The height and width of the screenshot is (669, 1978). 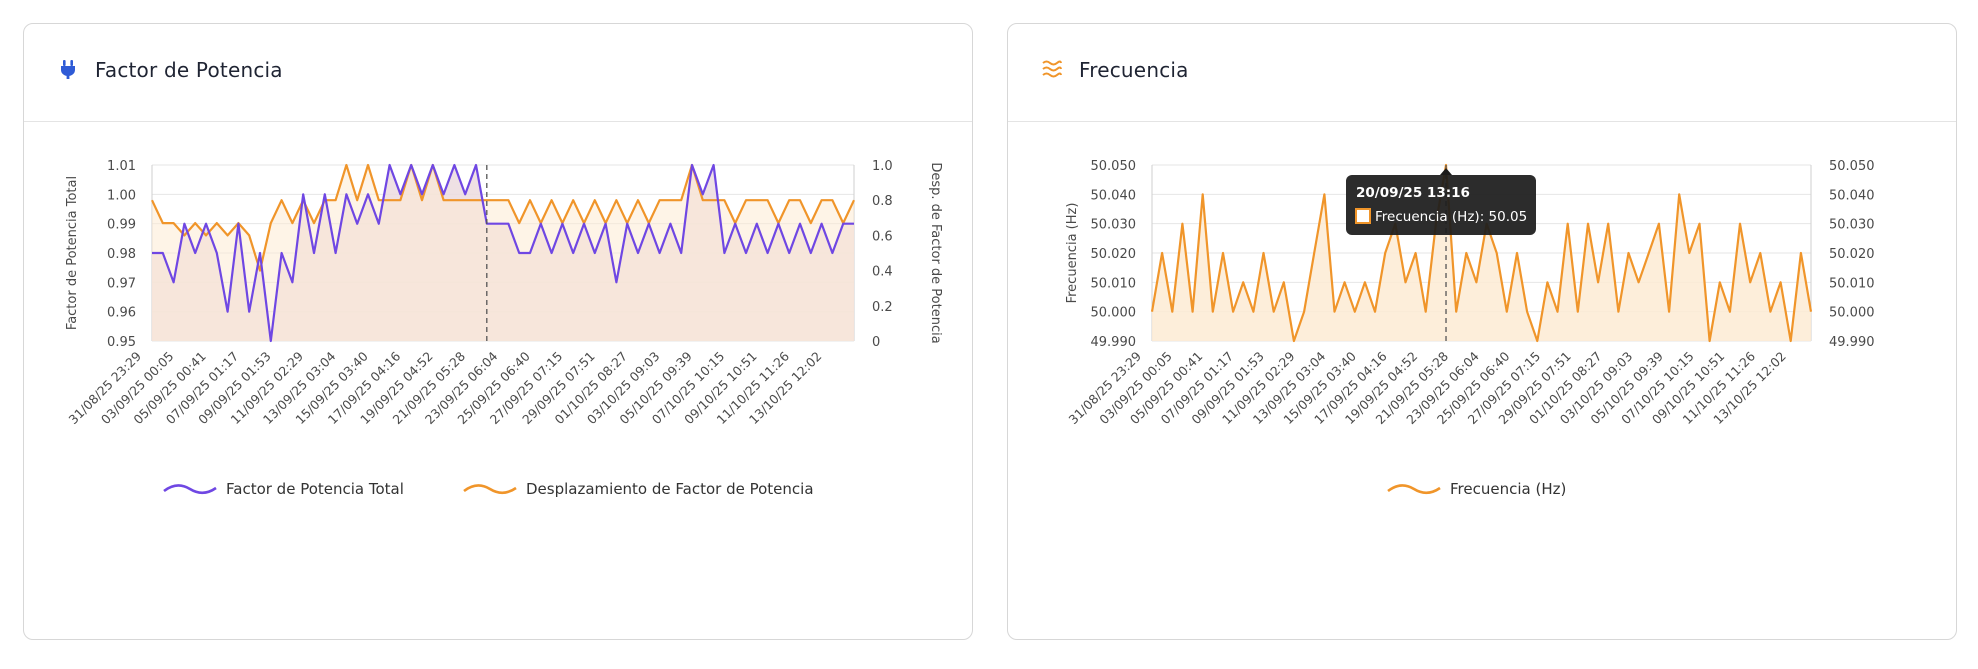 I want to click on y2-tick-label: 50.050, so click(x=1852, y=166).